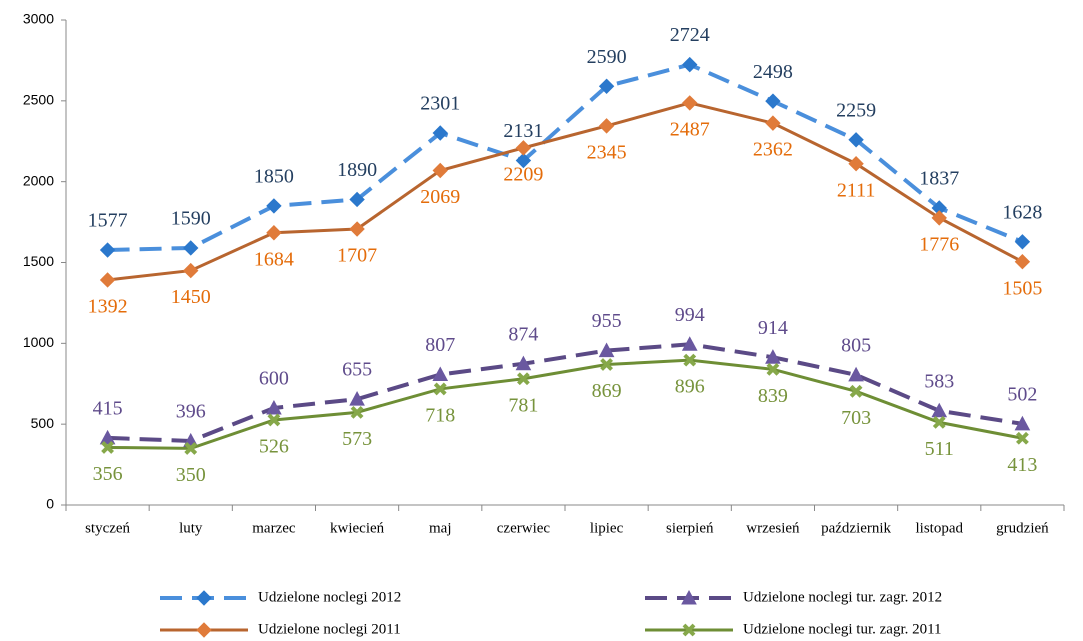 This screenshot has height=641, width=1083. Describe the element at coordinates (329, 597) in the screenshot. I see `legend-label: Udzielone noclegi 2012` at that location.